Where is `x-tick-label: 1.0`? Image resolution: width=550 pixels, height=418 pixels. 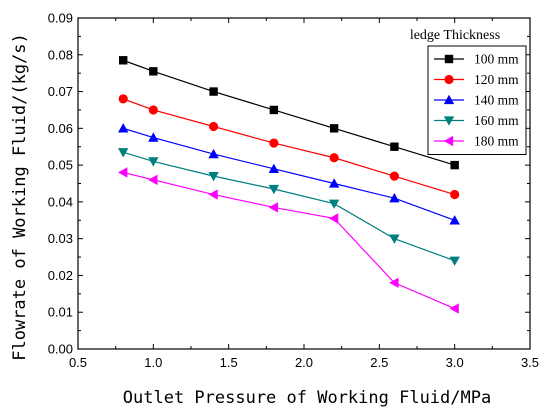
x-tick-label: 1.0 is located at coordinates (153, 362).